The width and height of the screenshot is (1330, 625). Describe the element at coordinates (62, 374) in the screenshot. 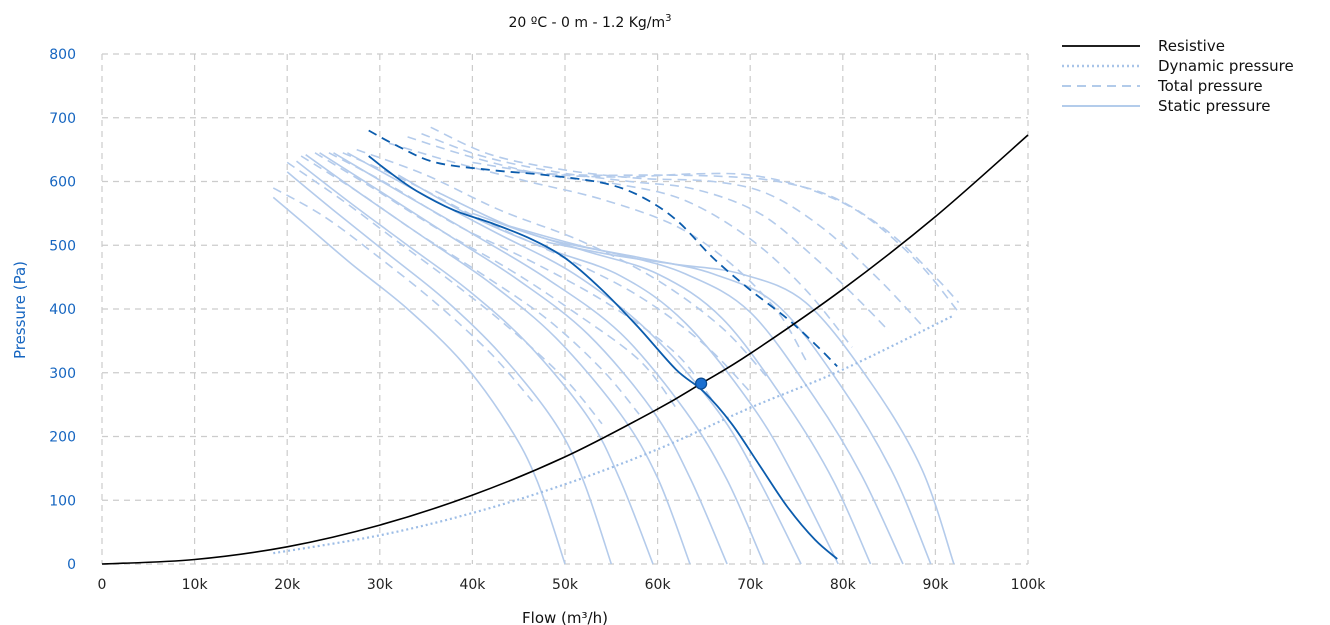

I see `y-tick-label: 300` at that location.